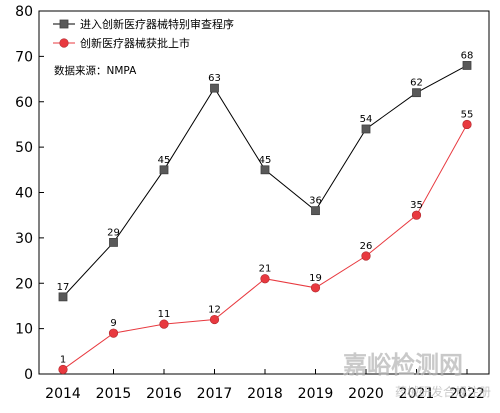  I want to click on data-label-series-2: 9, so click(113, 323).